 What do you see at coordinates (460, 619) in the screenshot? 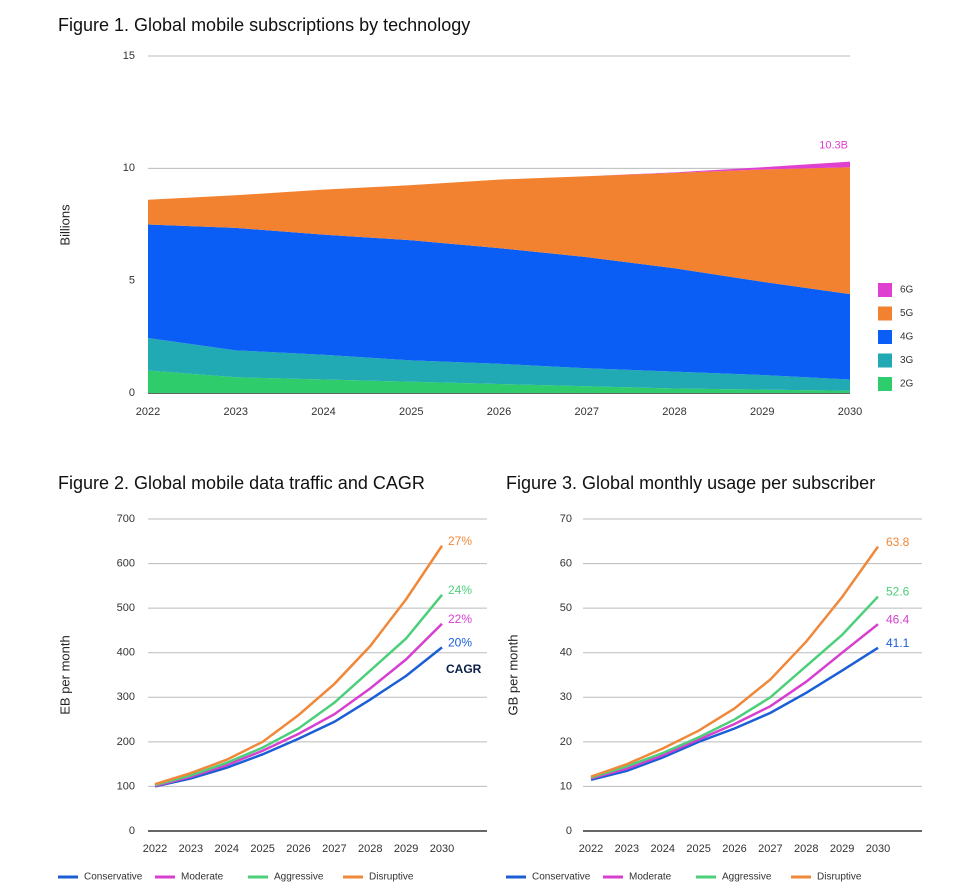
I see `end-label: 22%` at bounding box center [460, 619].